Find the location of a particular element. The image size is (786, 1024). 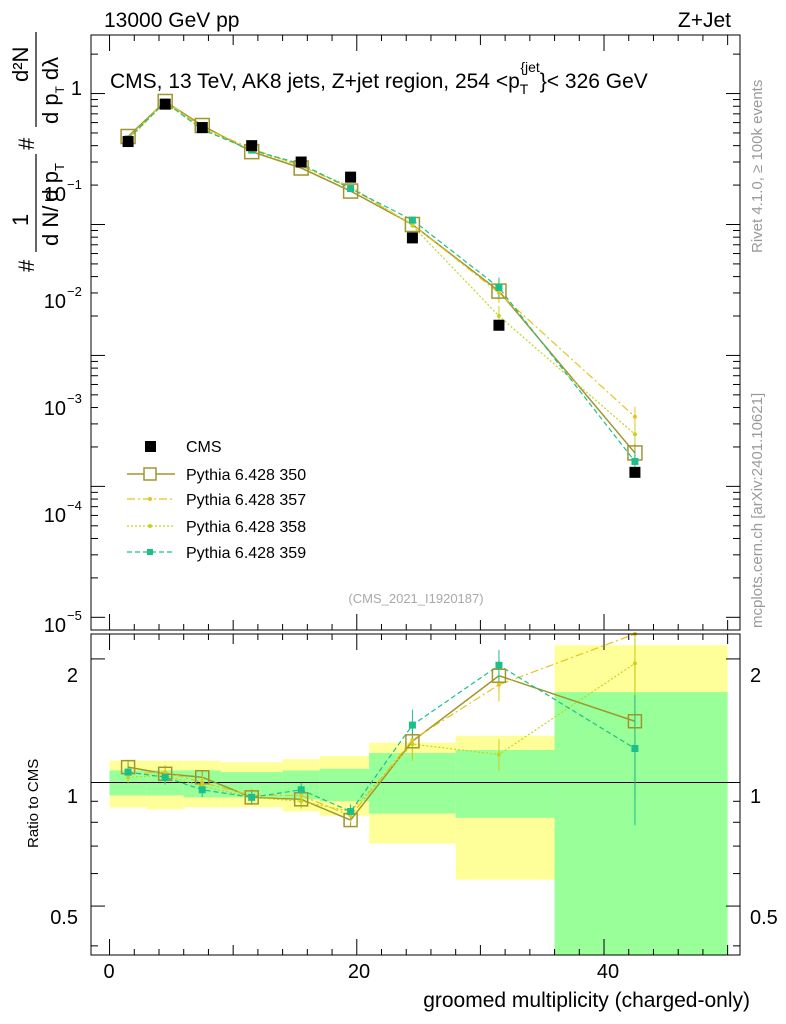

xtick-label-20: 20 is located at coordinates (359, 972).